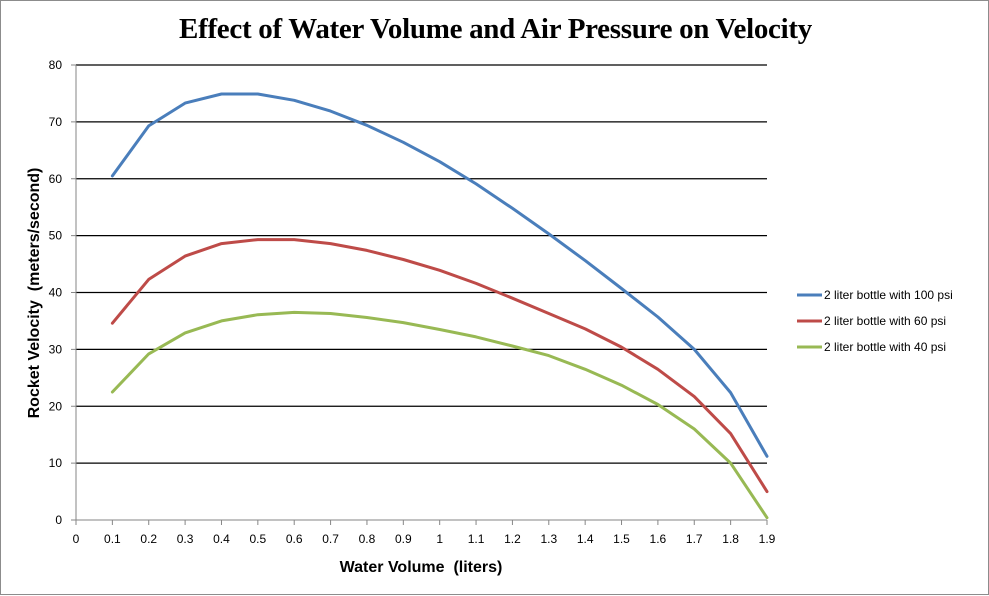 Image resolution: width=989 pixels, height=596 pixels. I want to click on y-tick-label: 0, so click(58, 520).